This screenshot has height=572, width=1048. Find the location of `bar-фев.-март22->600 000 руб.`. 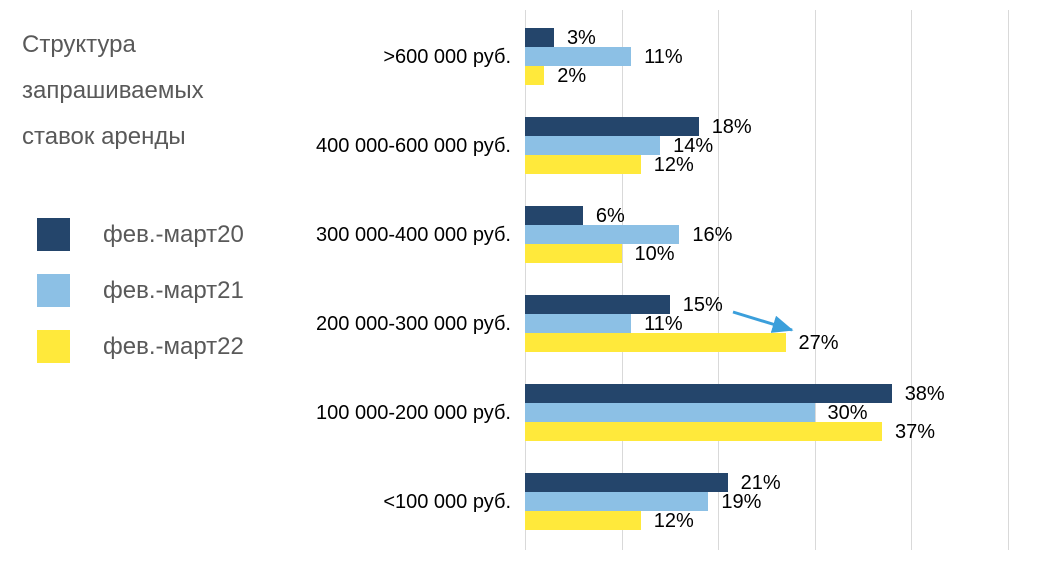

bar-фев.-март22->600 000 руб. is located at coordinates (535, 75).